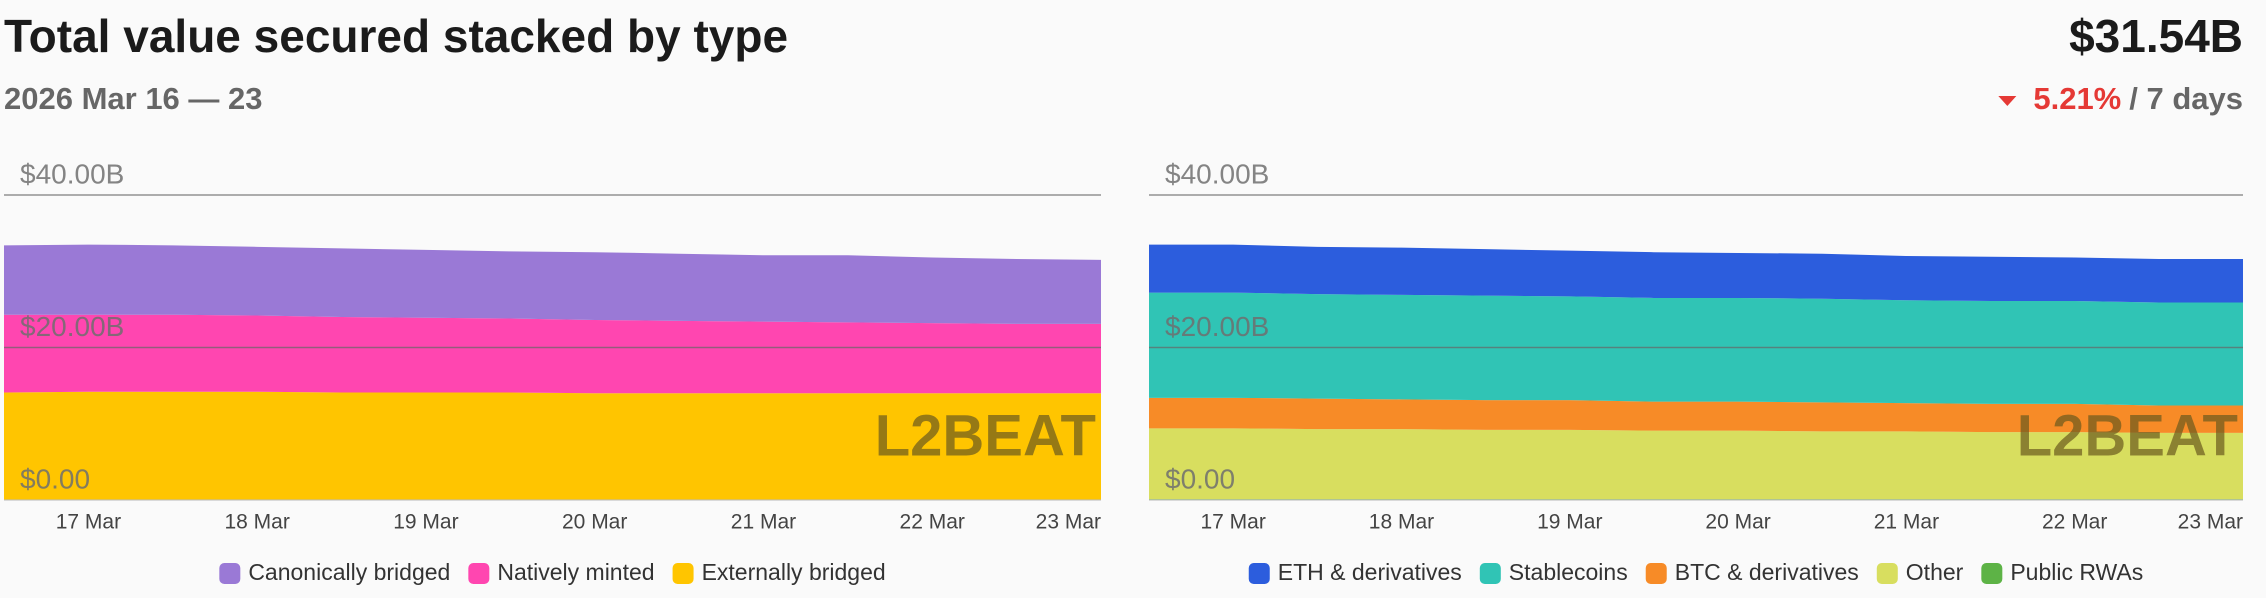 The width and height of the screenshot is (2266, 598). What do you see at coordinates (2156, 36) in the screenshot?
I see `total-value: $31.54B` at bounding box center [2156, 36].